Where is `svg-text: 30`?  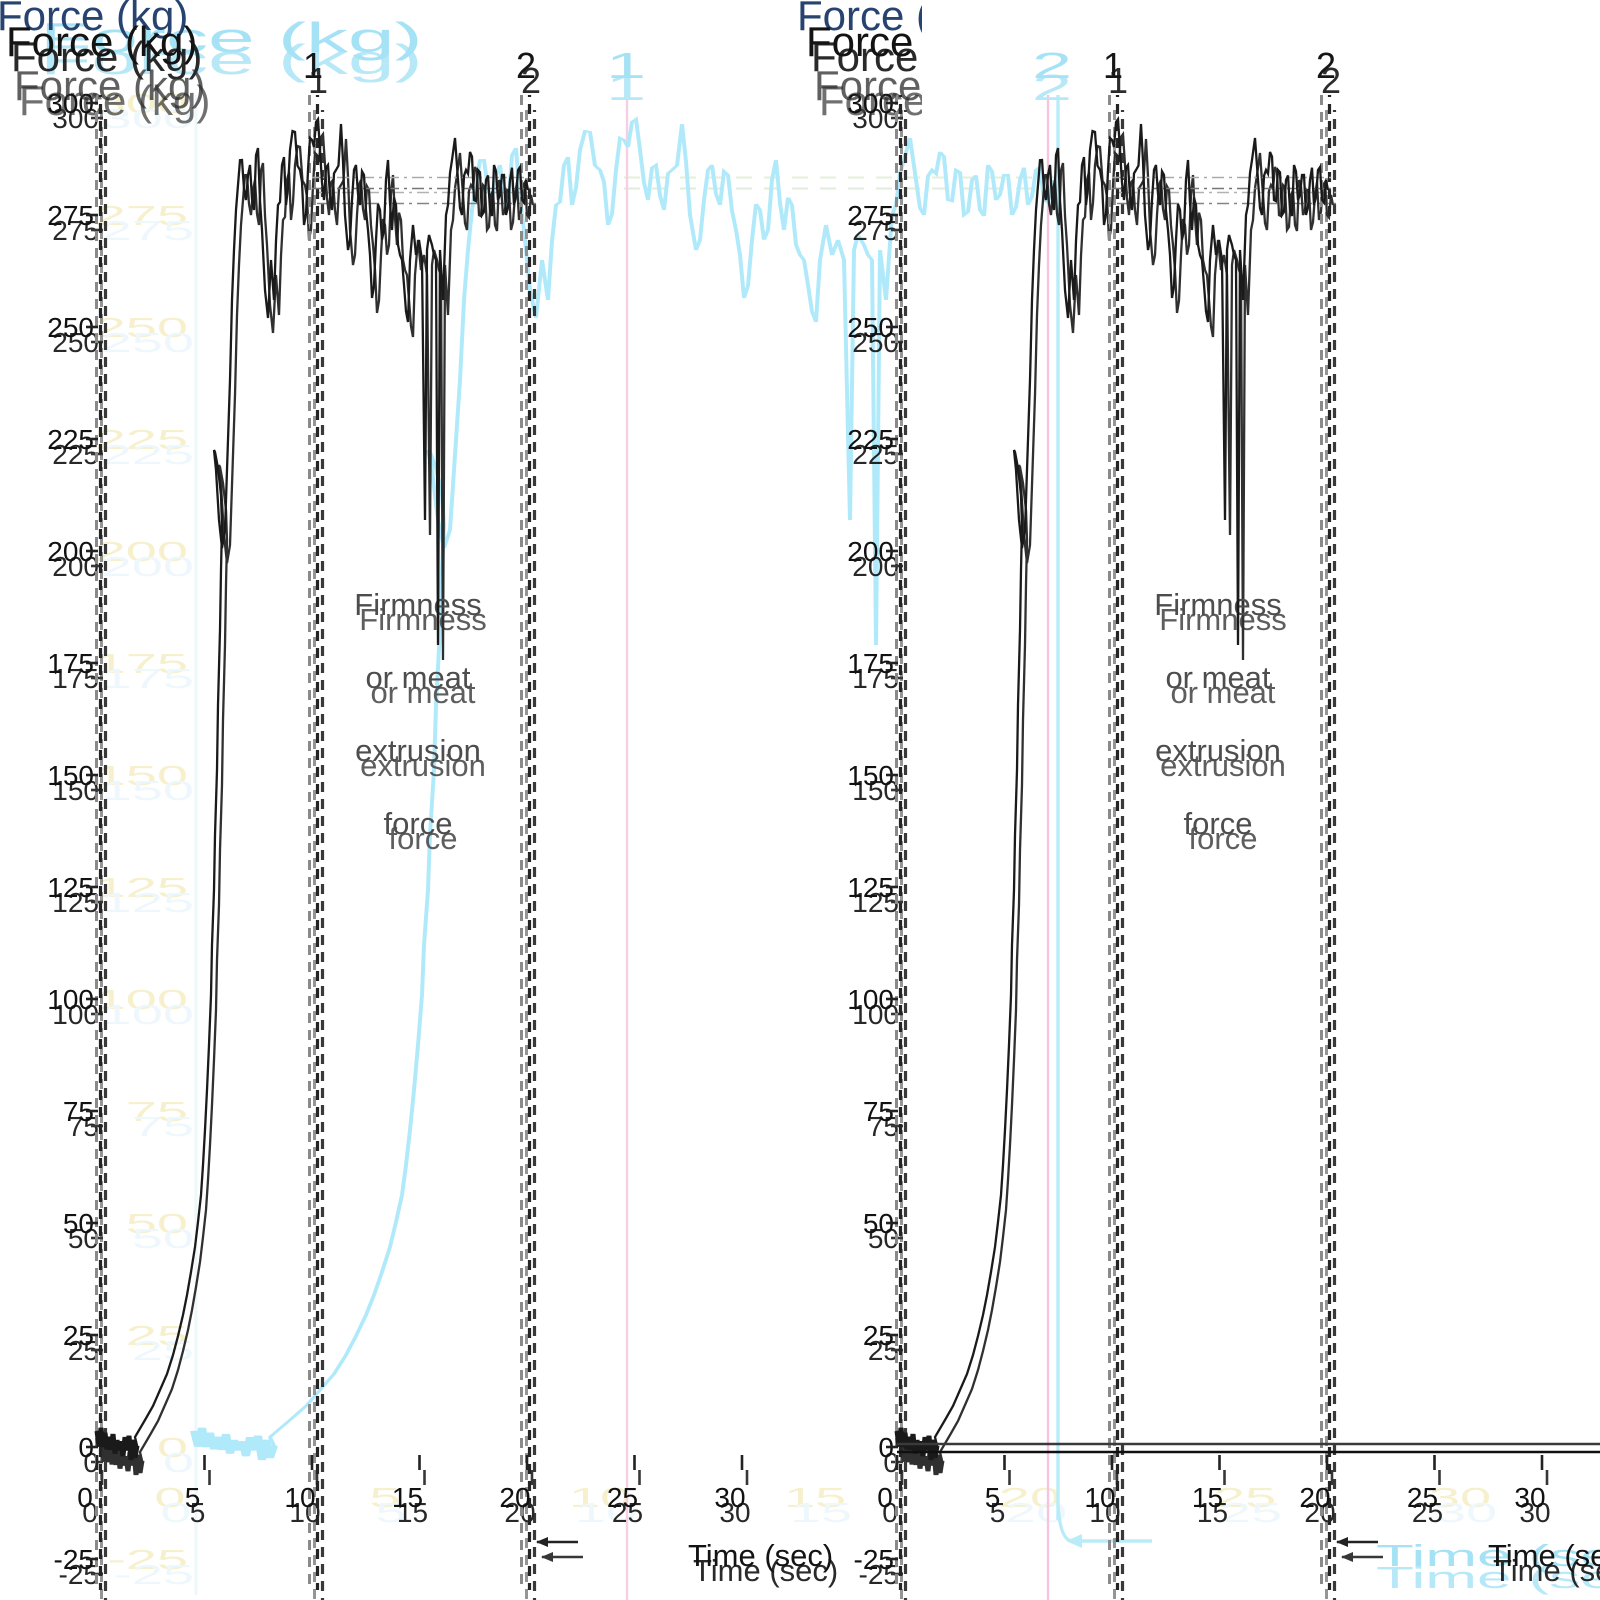 svg-text: 30 is located at coordinates (1466, 1512).